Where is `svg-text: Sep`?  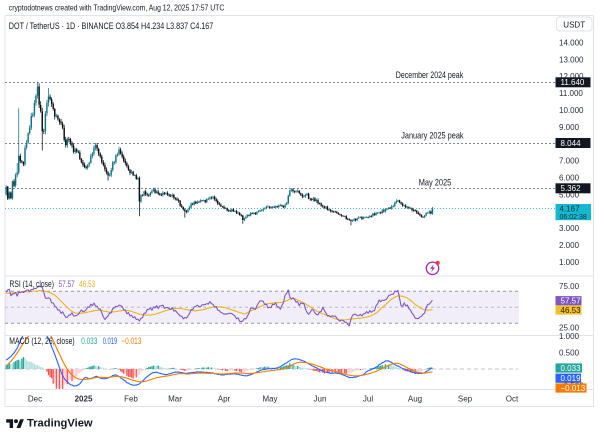 svg-text: Sep is located at coordinates (465, 399).